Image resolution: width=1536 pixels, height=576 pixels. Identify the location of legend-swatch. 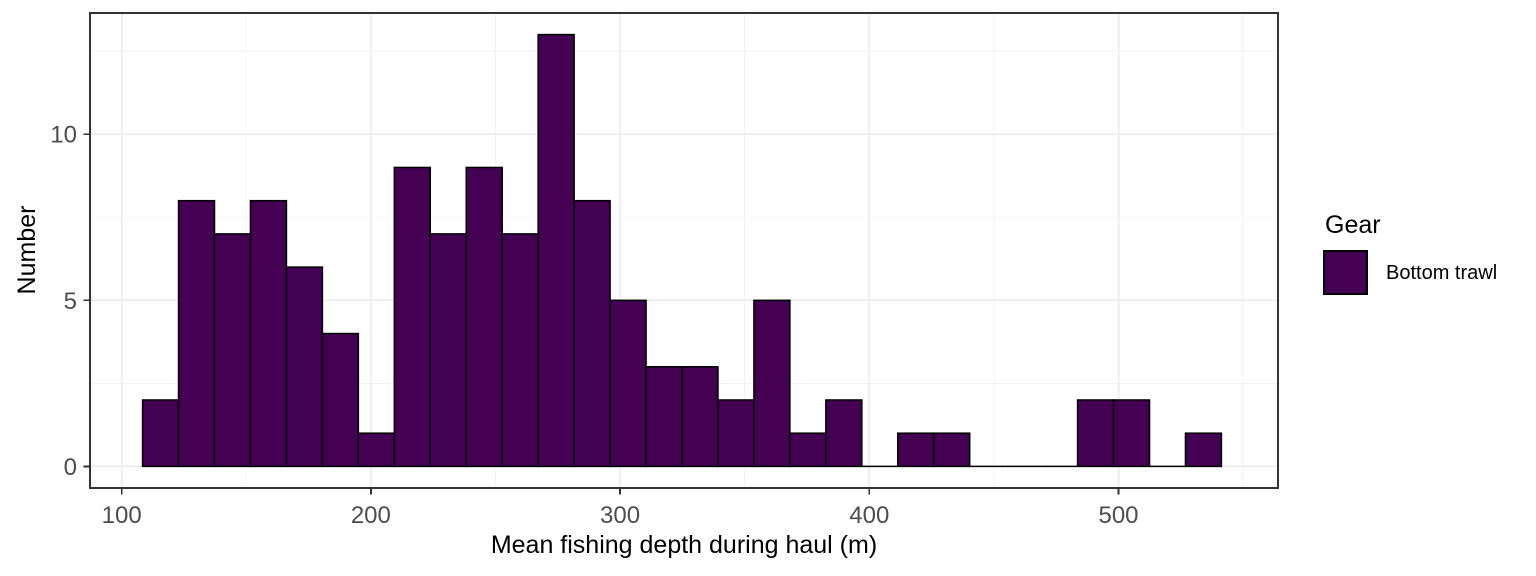
(1345, 272).